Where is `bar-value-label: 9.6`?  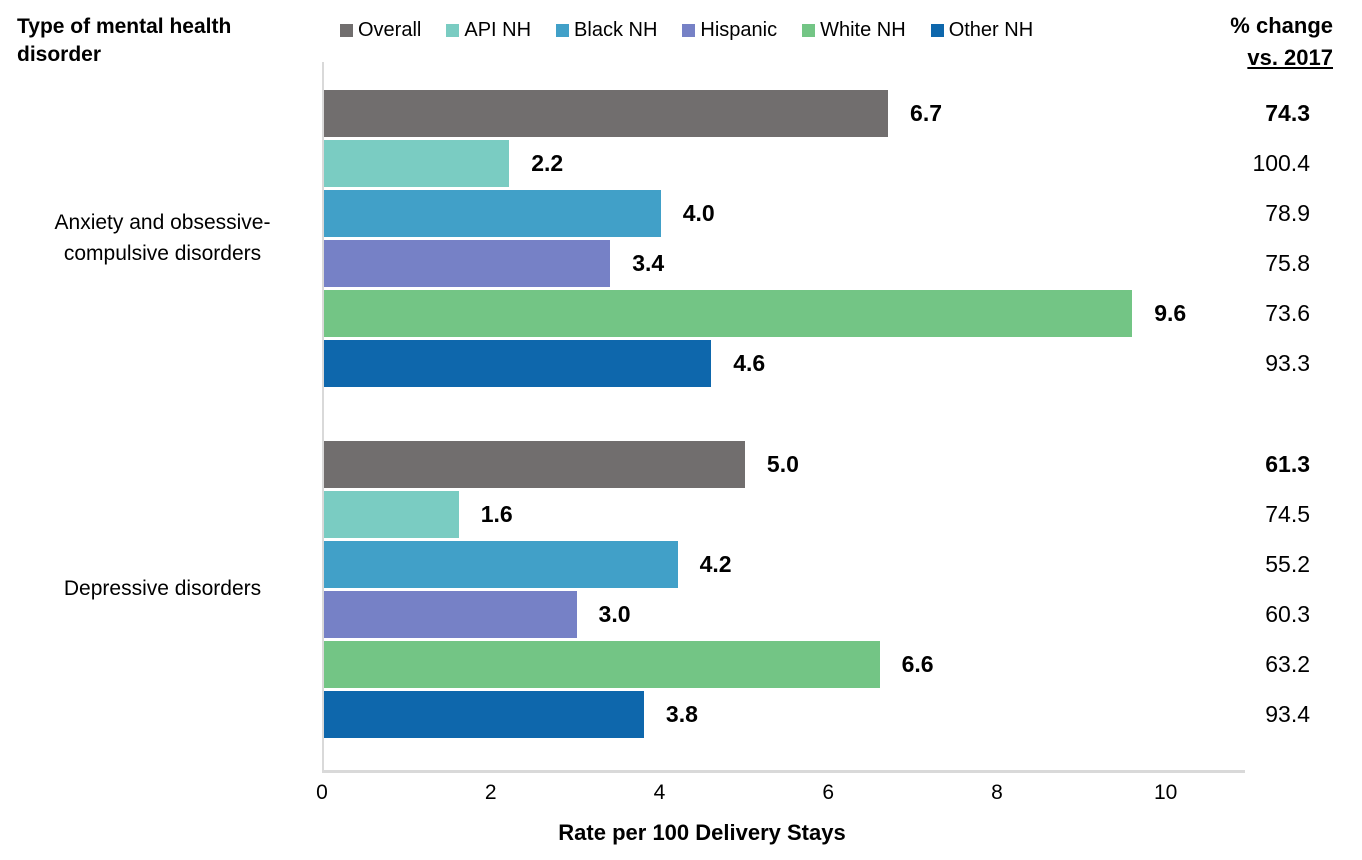
bar-value-label: 9.6 is located at coordinates (1170, 312).